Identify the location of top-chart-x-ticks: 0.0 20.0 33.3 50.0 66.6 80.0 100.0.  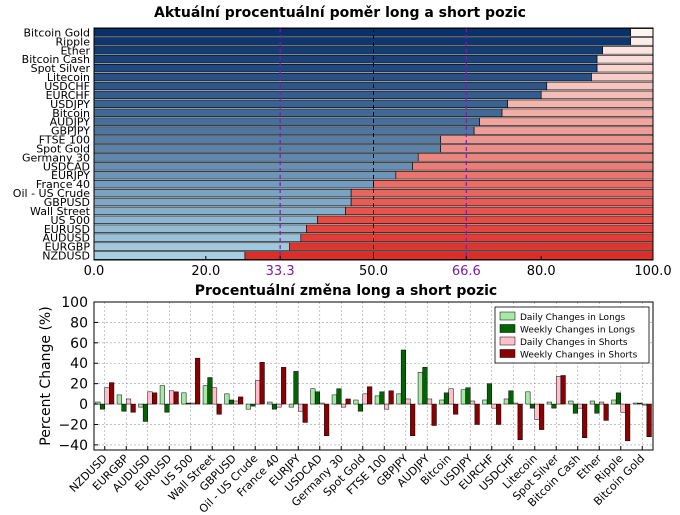
(378, 267).